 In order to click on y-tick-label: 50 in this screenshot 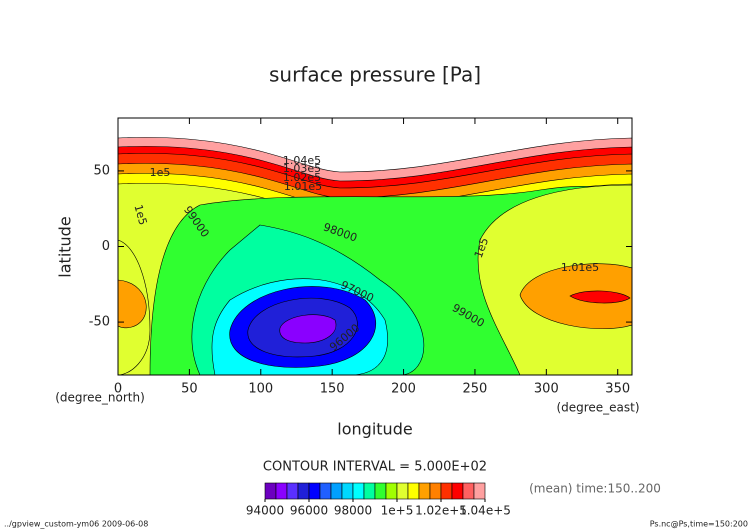, I will do `click(101, 170)`.